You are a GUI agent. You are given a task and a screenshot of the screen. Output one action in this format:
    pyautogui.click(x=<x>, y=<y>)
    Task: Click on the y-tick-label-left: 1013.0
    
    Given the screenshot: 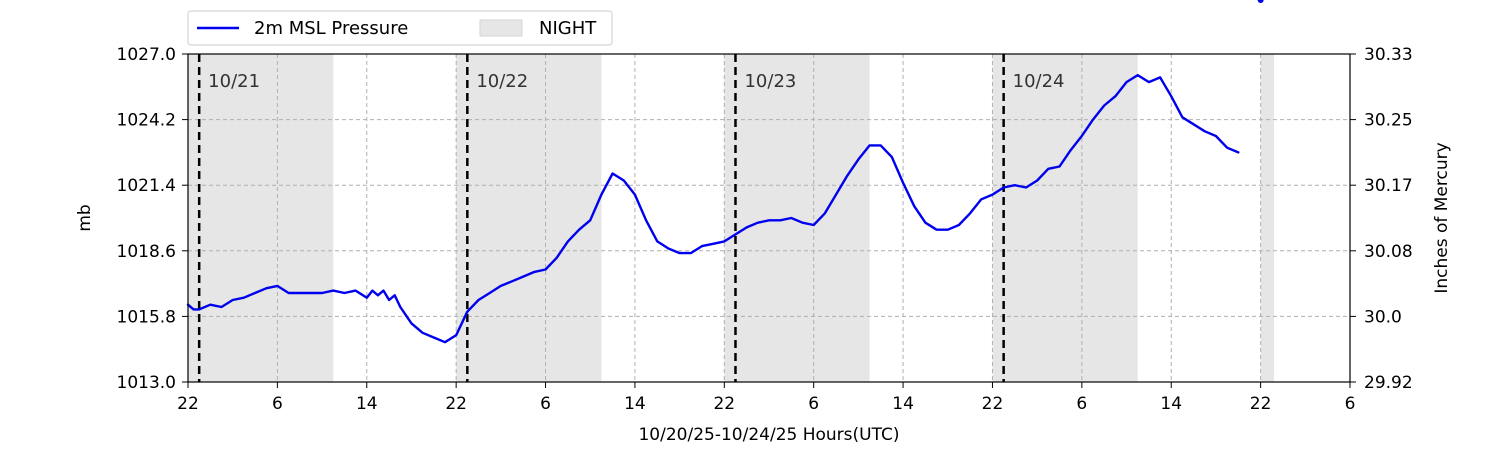 What is the action you would take?
    pyautogui.click(x=146, y=383)
    